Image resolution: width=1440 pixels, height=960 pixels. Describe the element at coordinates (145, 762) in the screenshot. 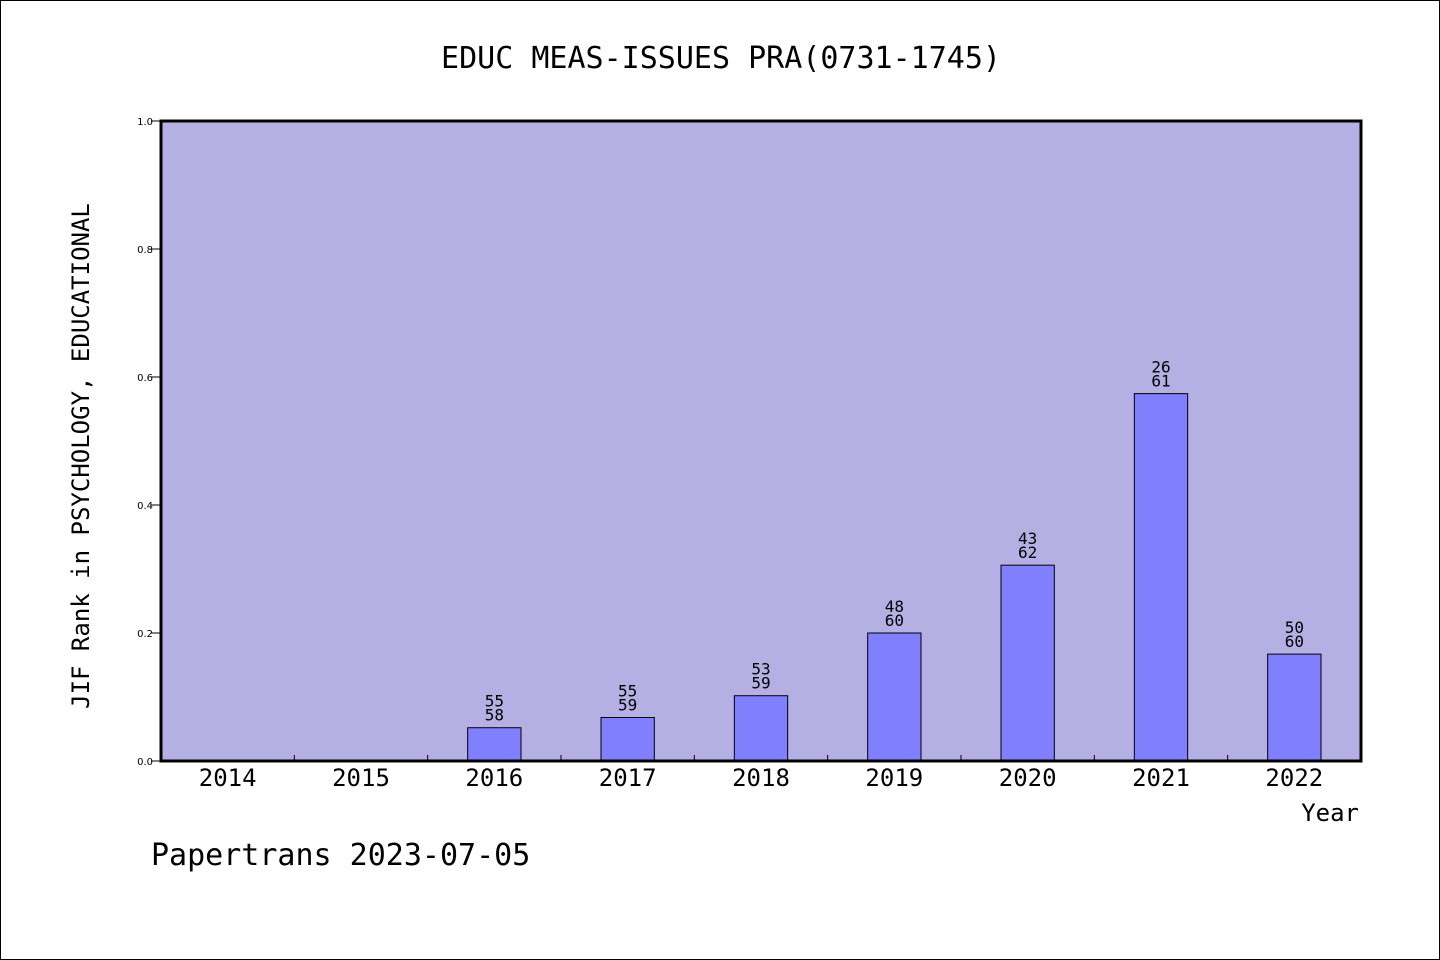

I see `y-tick-label-0.0: 0.0` at that location.